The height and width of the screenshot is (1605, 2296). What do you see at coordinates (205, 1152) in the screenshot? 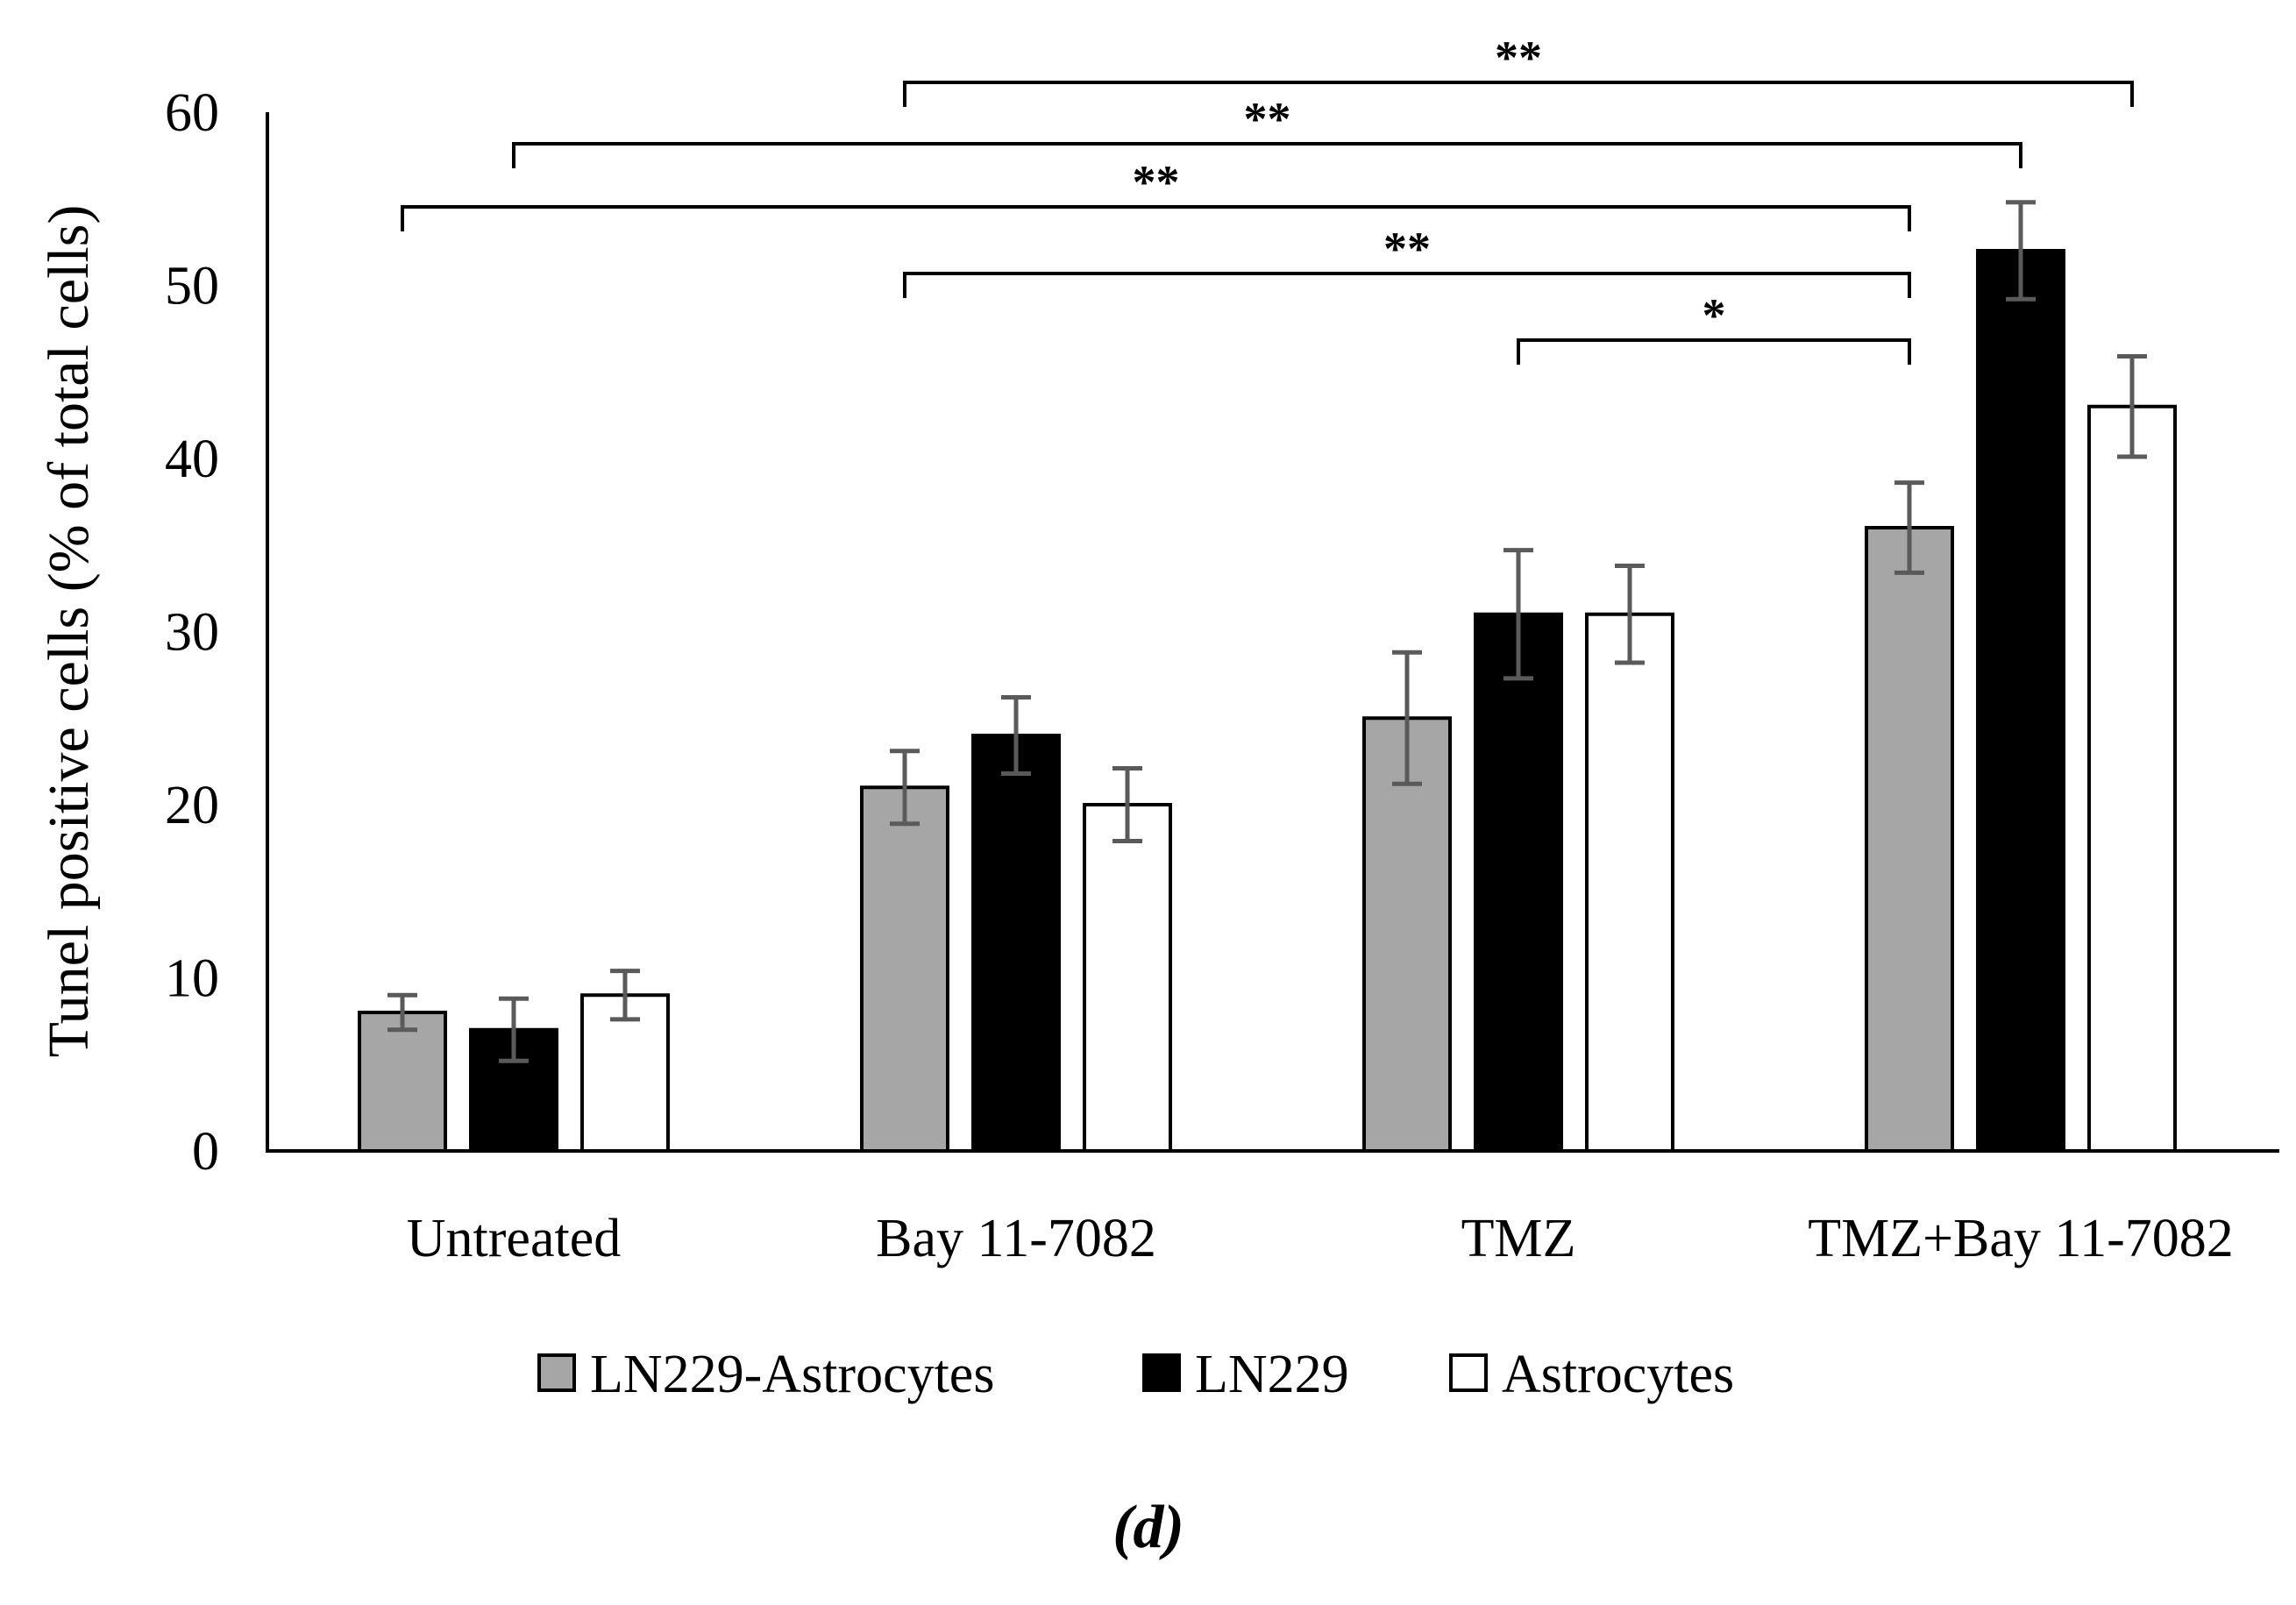
I see `y-tick-label: 0` at bounding box center [205, 1152].